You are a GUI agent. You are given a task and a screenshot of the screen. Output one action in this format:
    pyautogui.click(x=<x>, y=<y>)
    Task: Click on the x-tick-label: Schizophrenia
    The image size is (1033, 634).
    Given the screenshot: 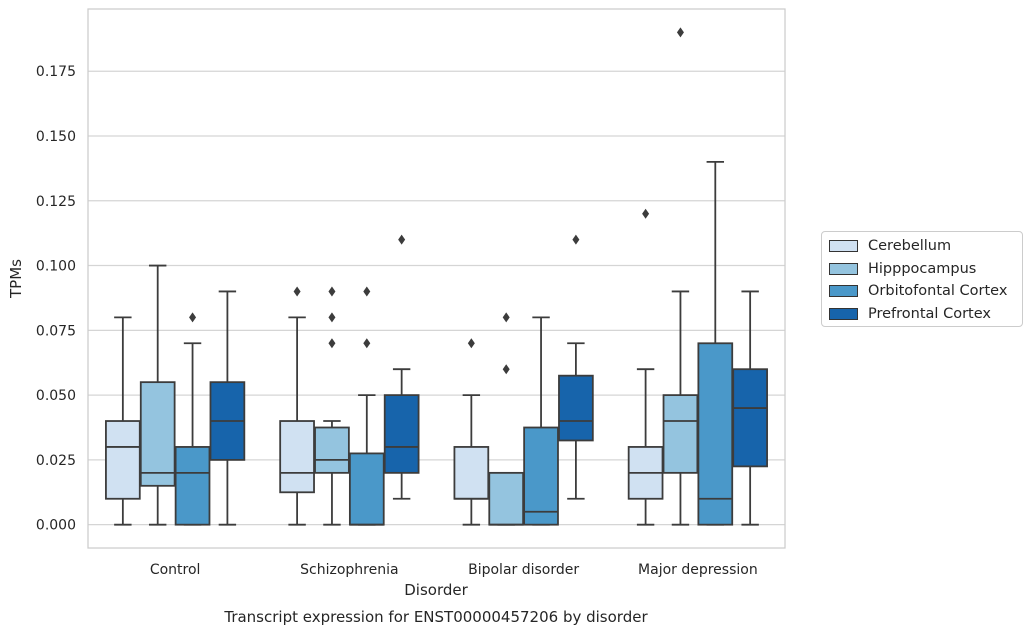 What is the action you would take?
    pyautogui.click(x=349, y=570)
    